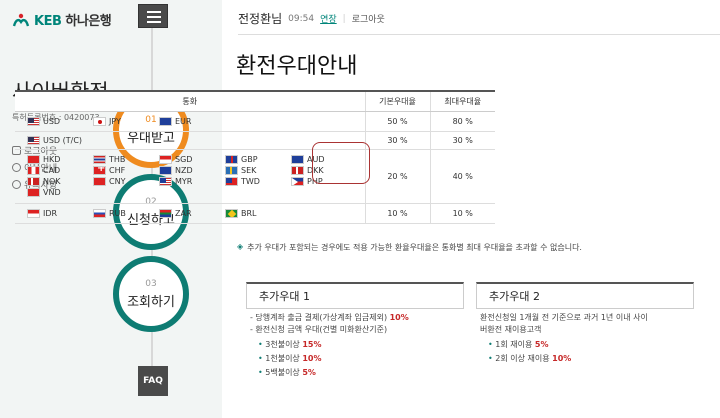 The width and height of the screenshot is (720, 418). Describe the element at coordinates (60, 121) in the screenshot. I see `currency-item: USD` at that location.